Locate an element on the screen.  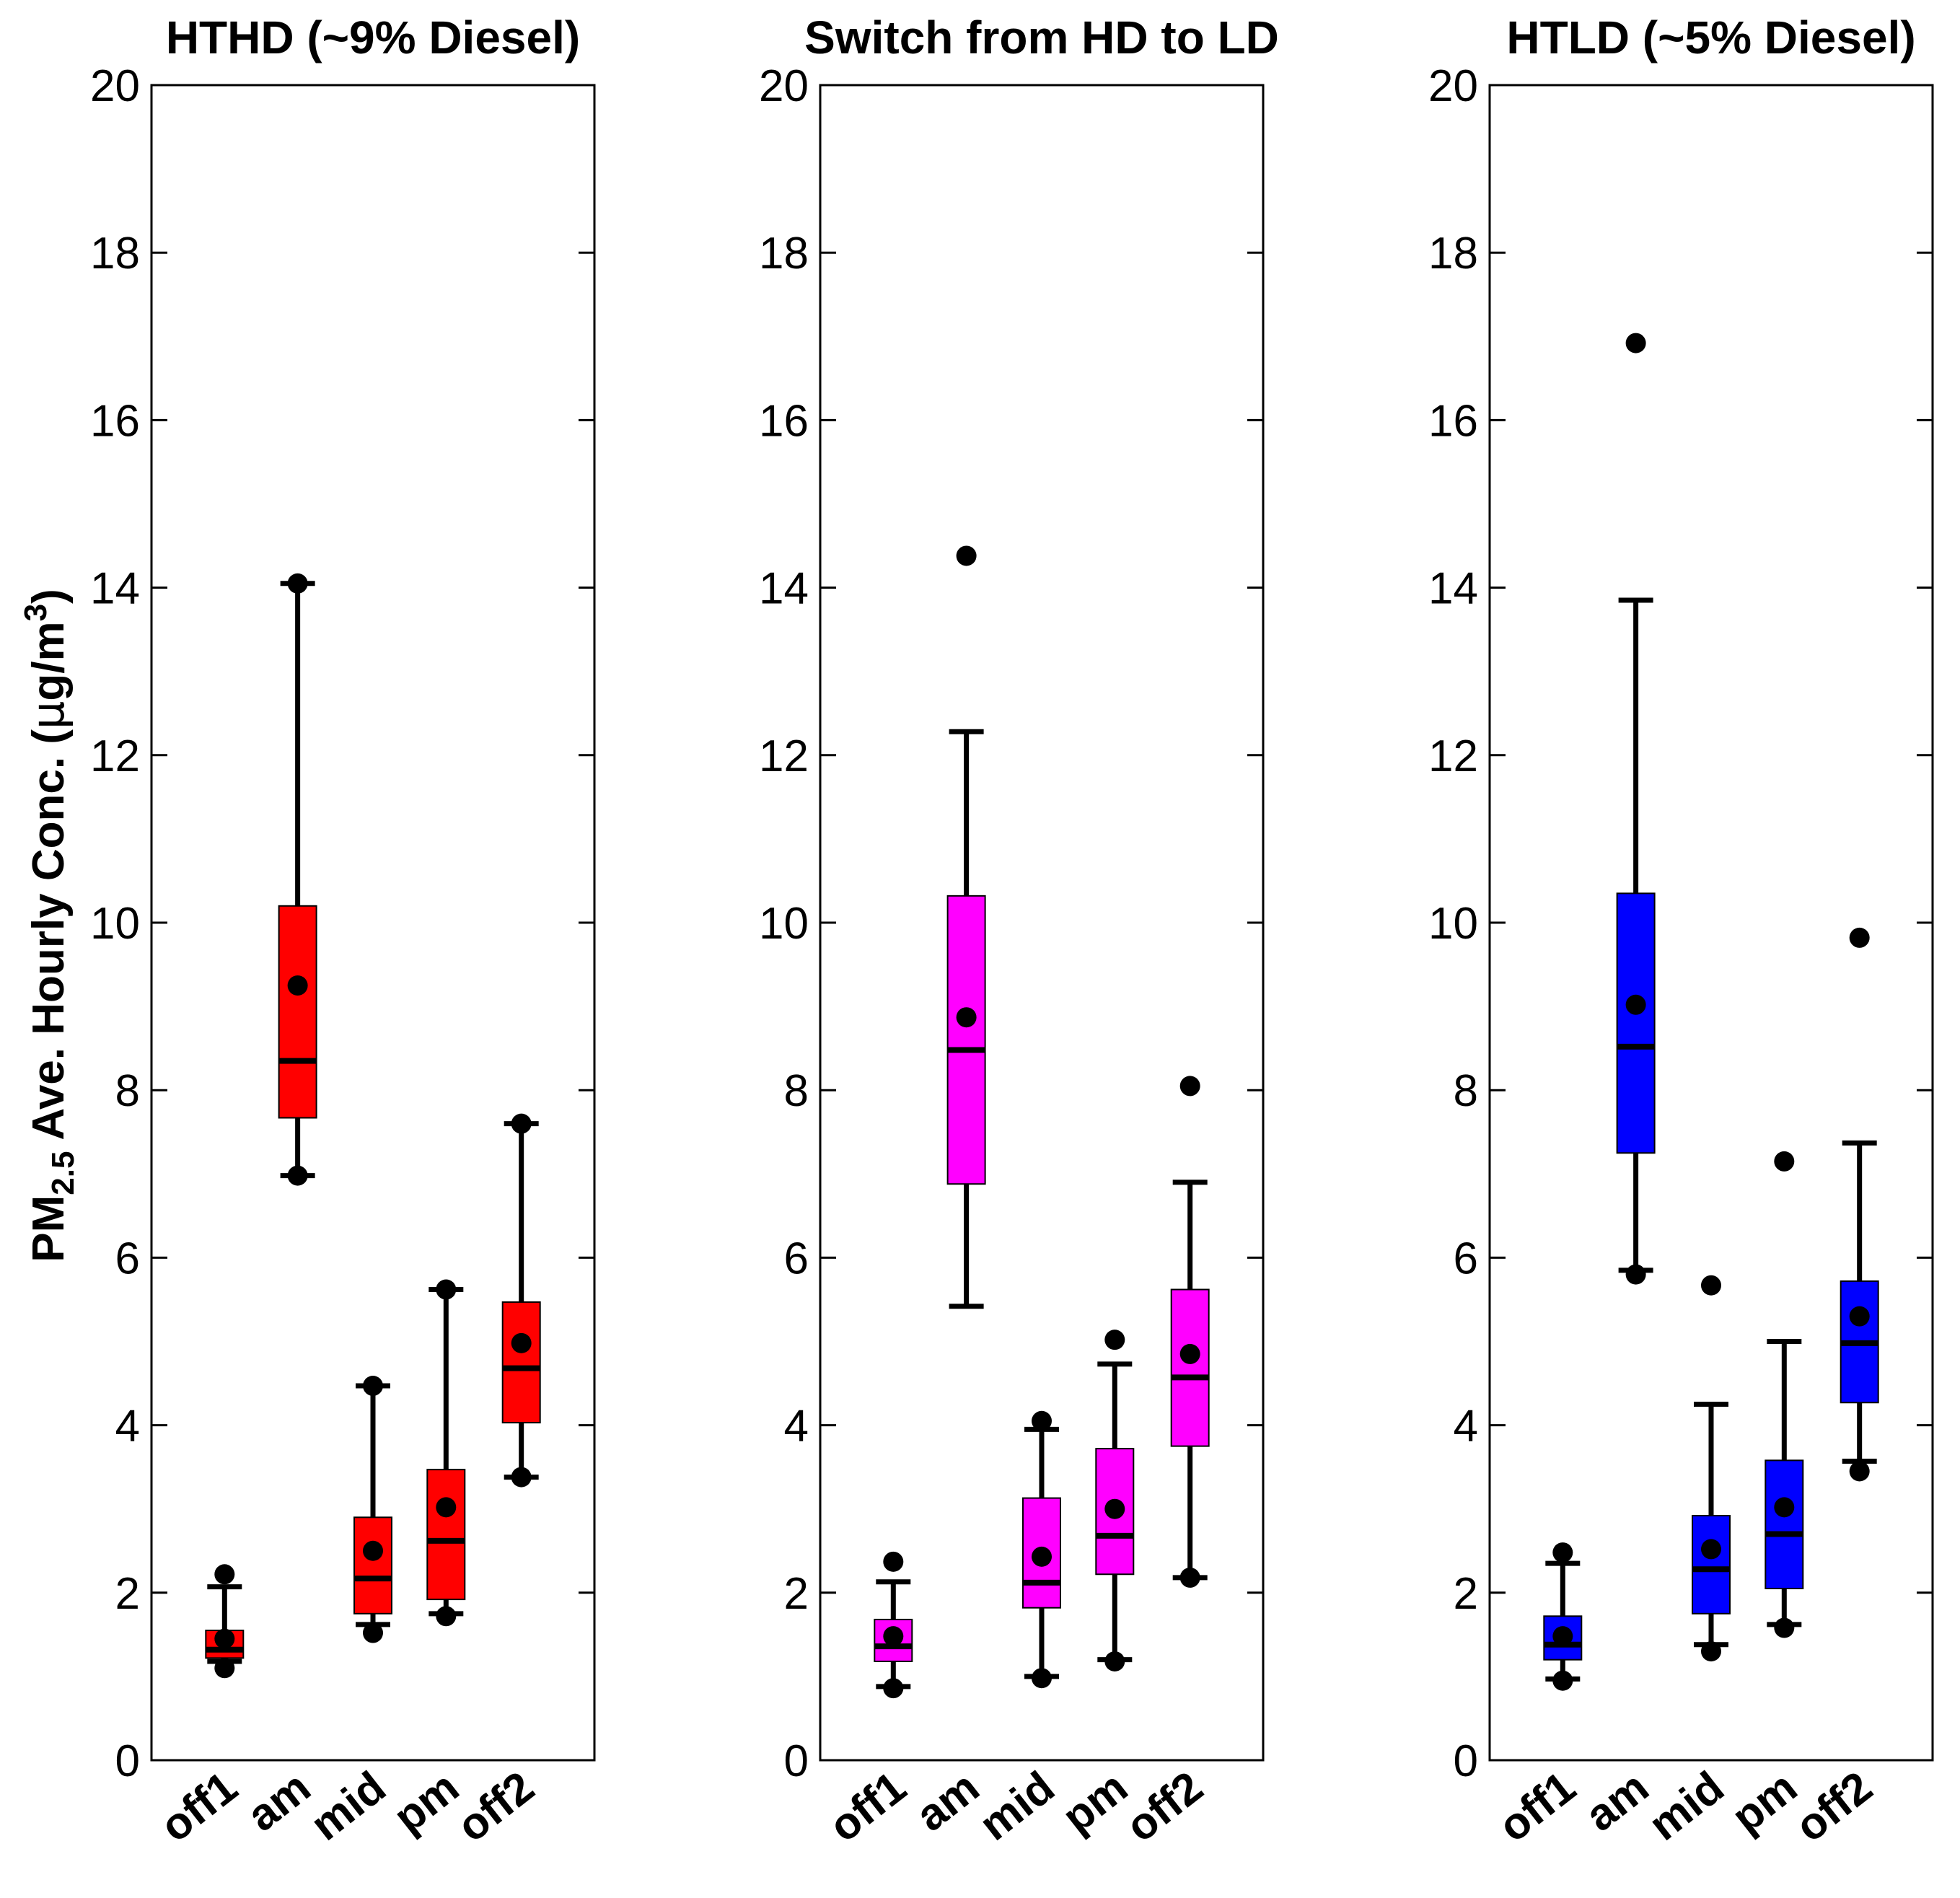
y-axis-label-text: PM2.5 Ave. Hourly Conc. (μg/m3) is located at coordinates (49, 925).